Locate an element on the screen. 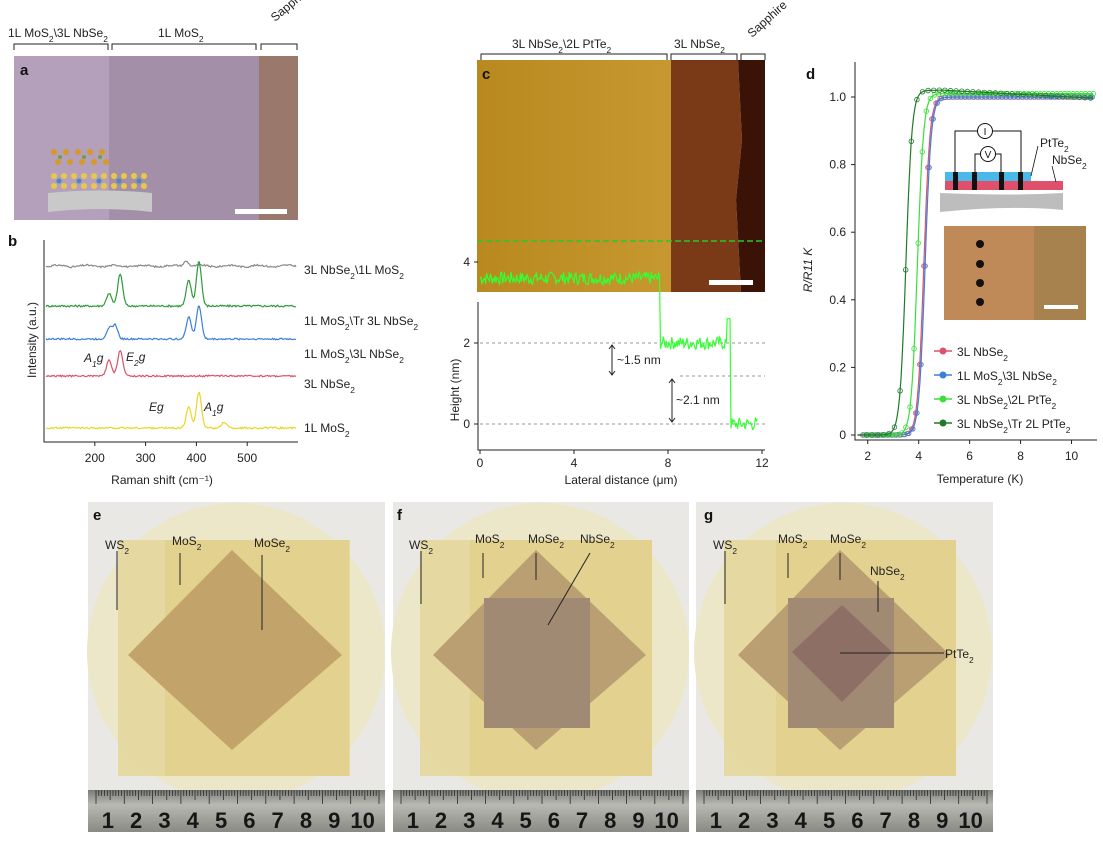  panel-d-label: d is located at coordinates (810, 74).